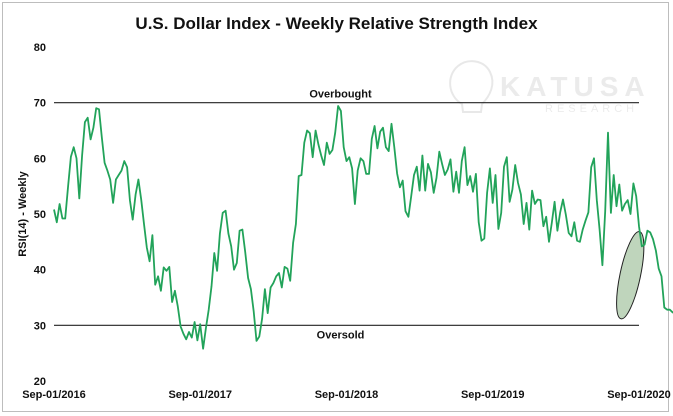 This screenshot has height=416, width=673. Describe the element at coordinates (471, 86) in the screenshot. I see `bulb-logo-icon` at that location.